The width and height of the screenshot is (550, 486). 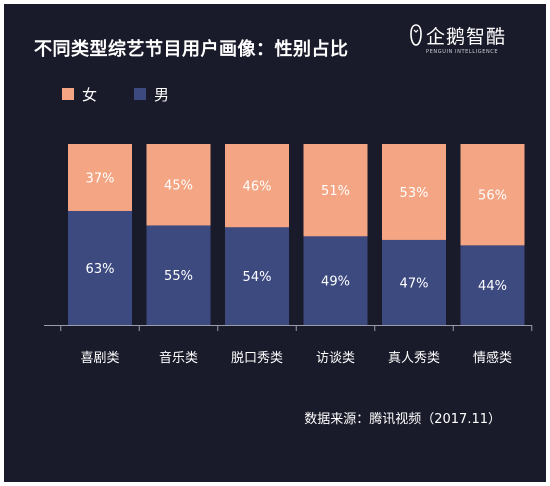 What do you see at coordinates (257, 358) in the screenshot?
I see `x-tick-label-2: 脱口秀类` at bounding box center [257, 358].